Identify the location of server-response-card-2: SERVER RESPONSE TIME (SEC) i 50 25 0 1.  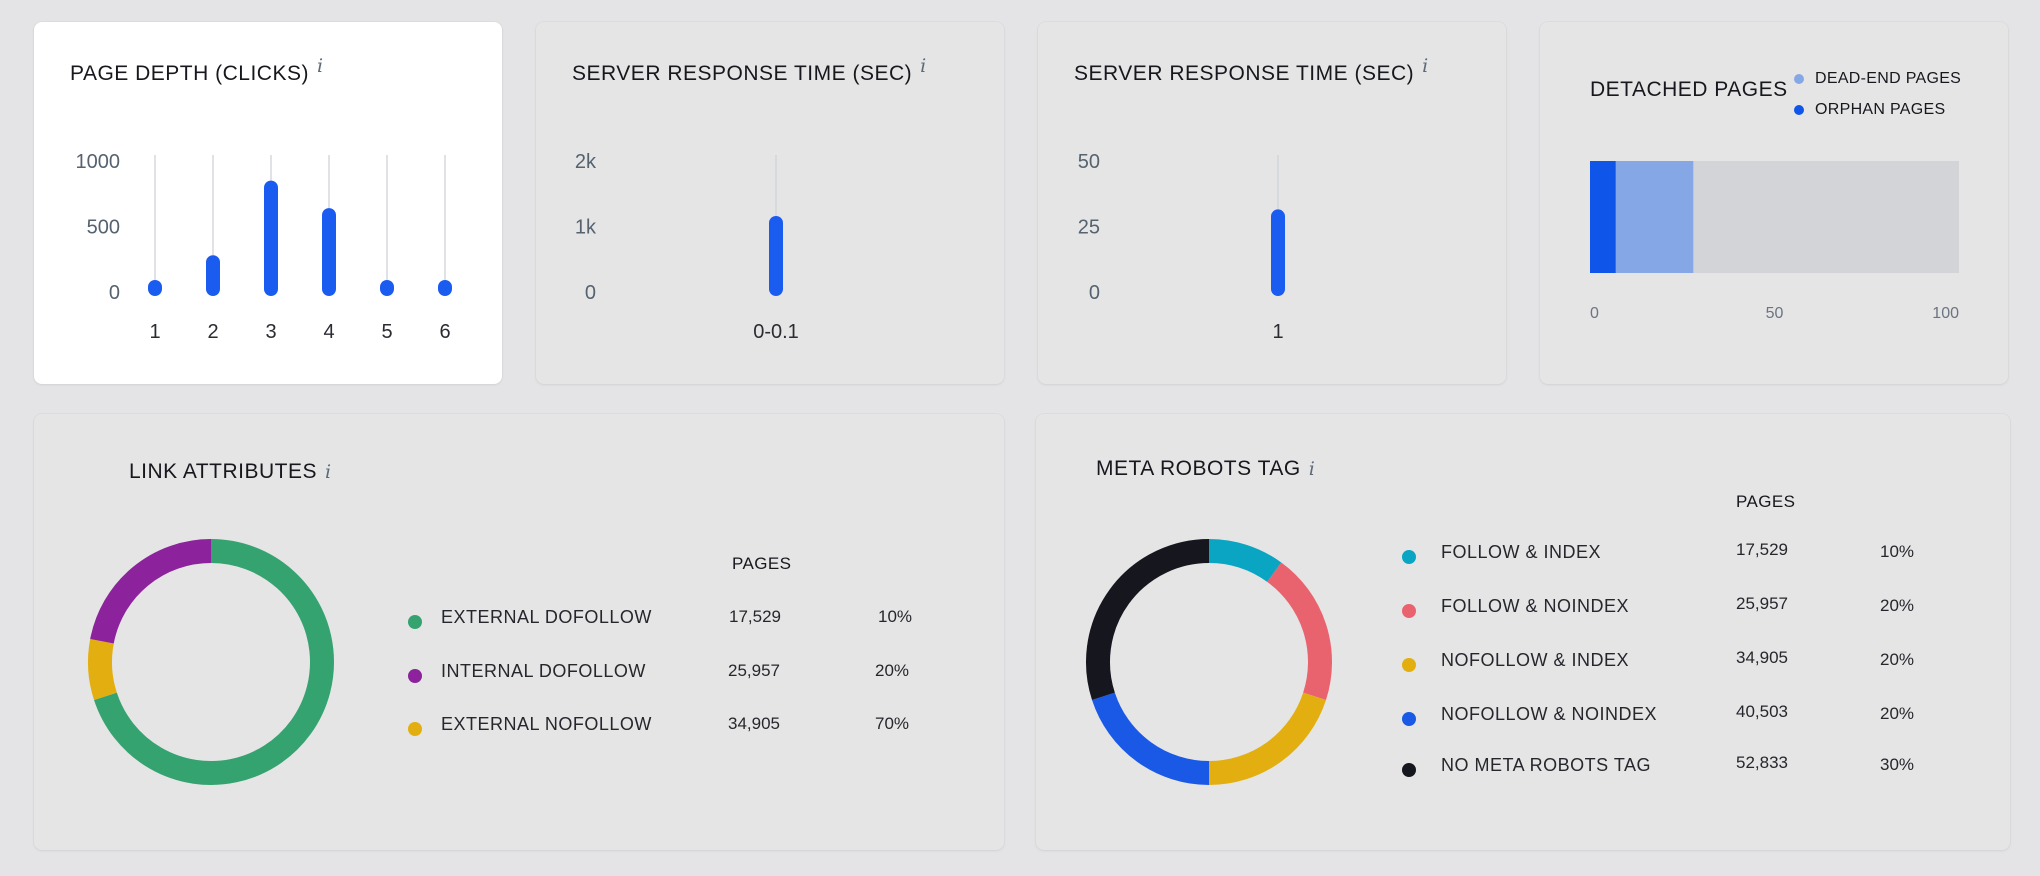
(1272, 203).